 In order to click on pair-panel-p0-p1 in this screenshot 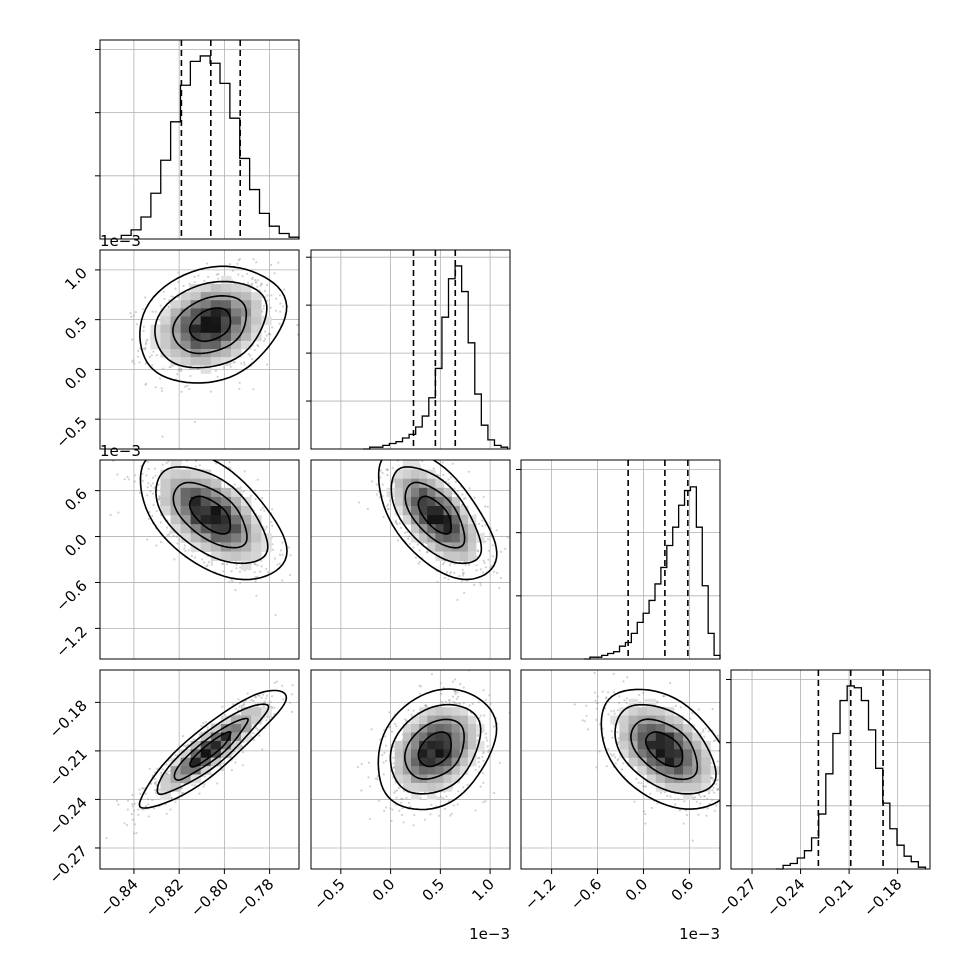, I will do `click(202, 340)`.